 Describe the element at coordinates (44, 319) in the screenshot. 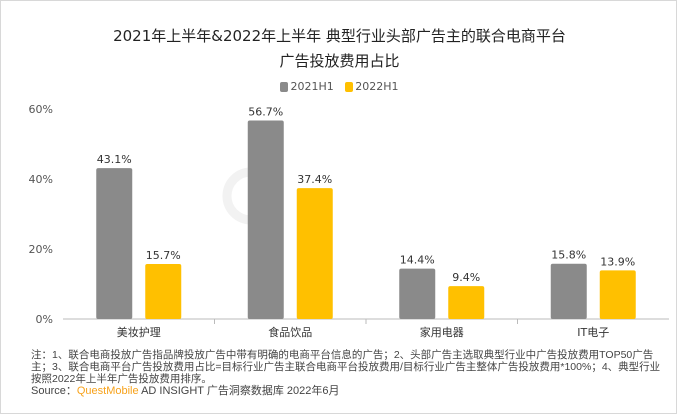

I see `y-tick-label: 0%` at that location.